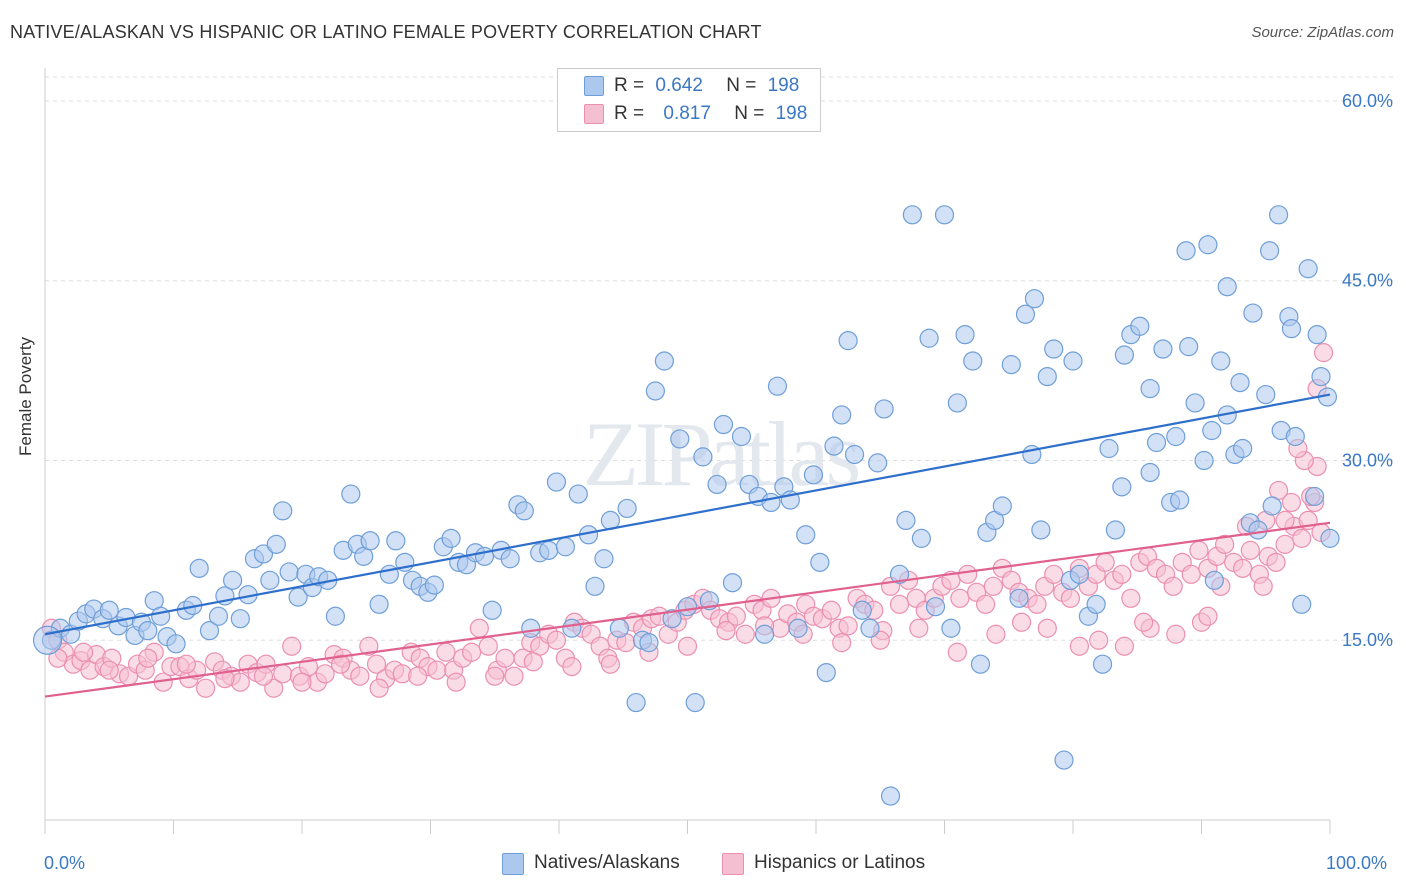 The image size is (1406, 892). I want to click on point-natives-large, so click(47, 640).